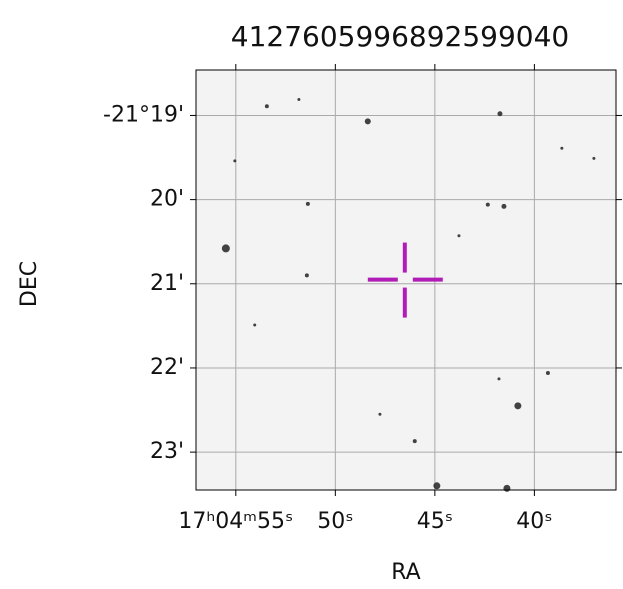 The height and width of the screenshot is (589, 623). What do you see at coordinates (435, 521) in the screenshot?
I see `x-tick-label: 45ˢ` at bounding box center [435, 521].